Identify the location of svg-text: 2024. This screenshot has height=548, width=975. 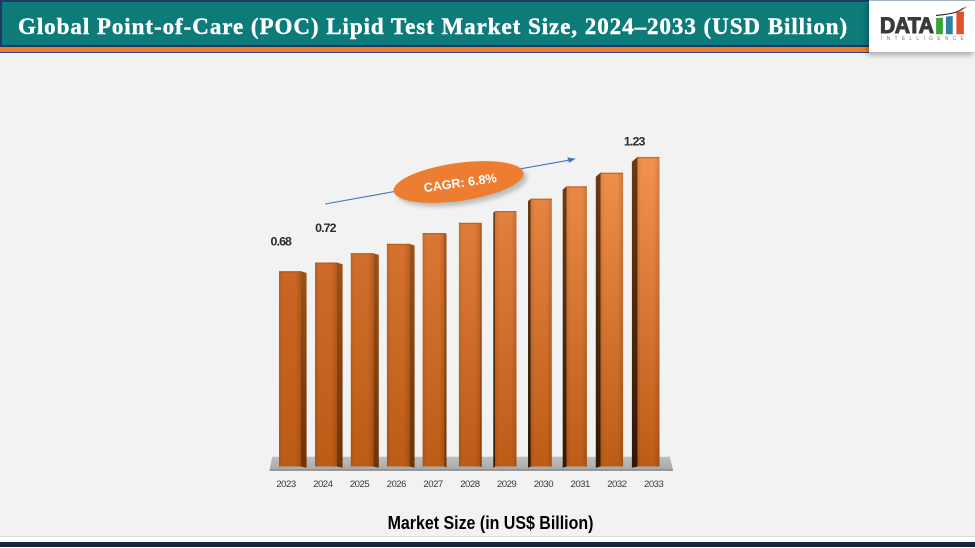
(323, 484).